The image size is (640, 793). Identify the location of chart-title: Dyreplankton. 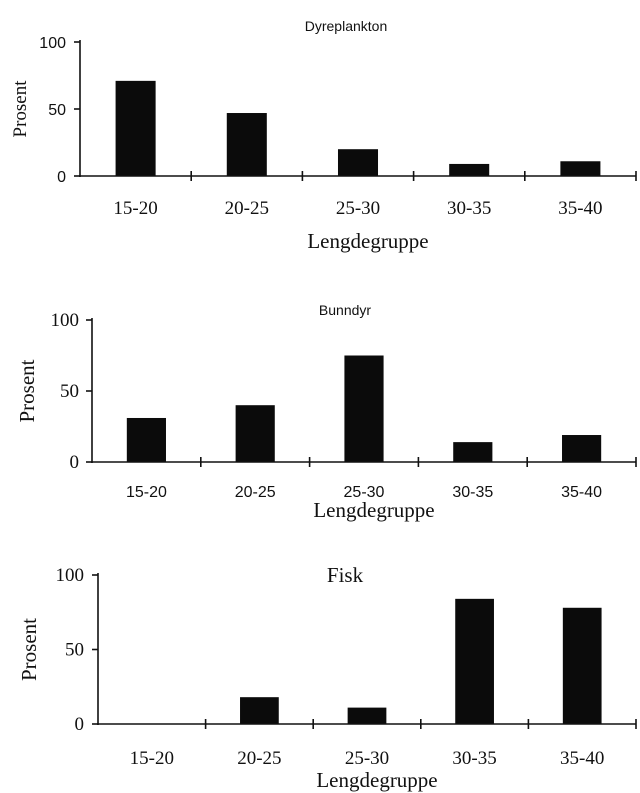
(346, 26).